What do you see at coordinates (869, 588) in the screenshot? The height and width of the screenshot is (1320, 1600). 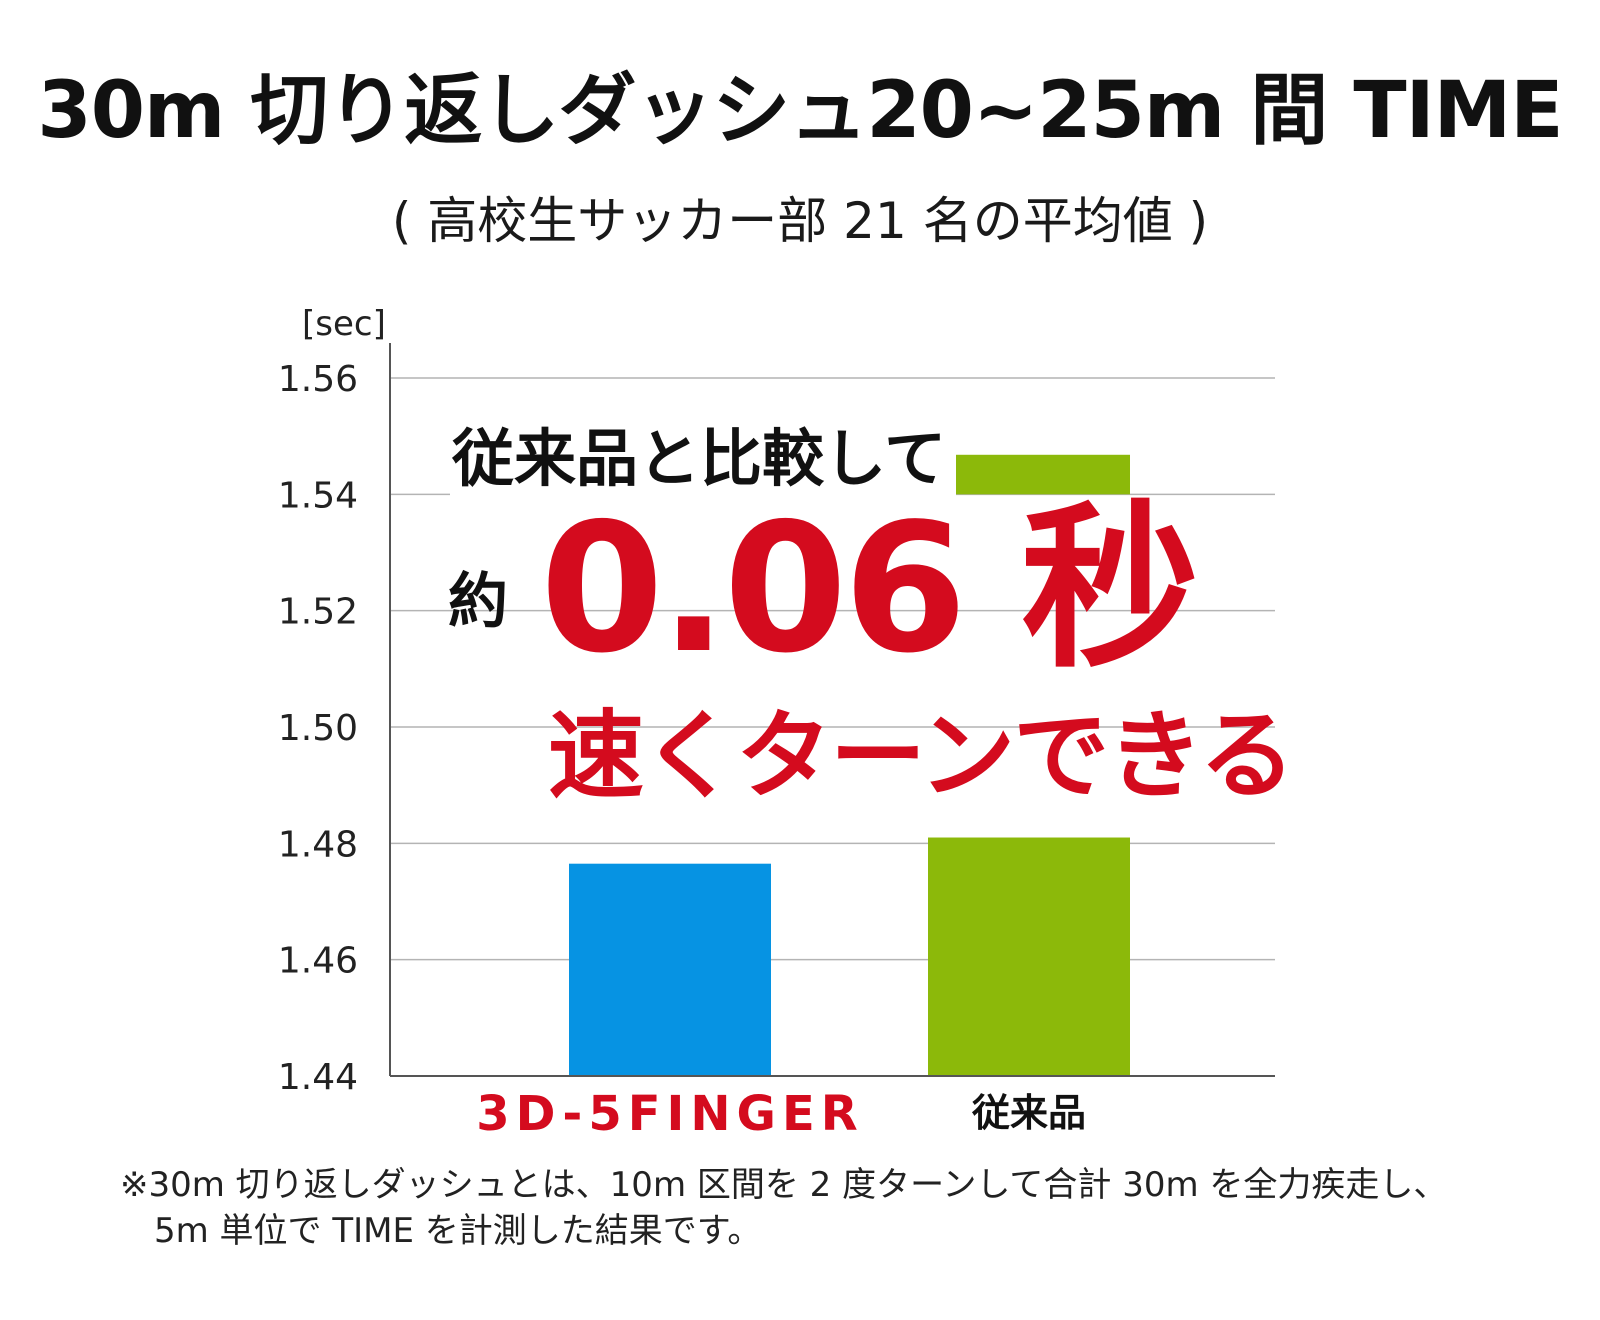 I see `annotation-time-difference: 0.06 秒` at bounding box center [869, 588].